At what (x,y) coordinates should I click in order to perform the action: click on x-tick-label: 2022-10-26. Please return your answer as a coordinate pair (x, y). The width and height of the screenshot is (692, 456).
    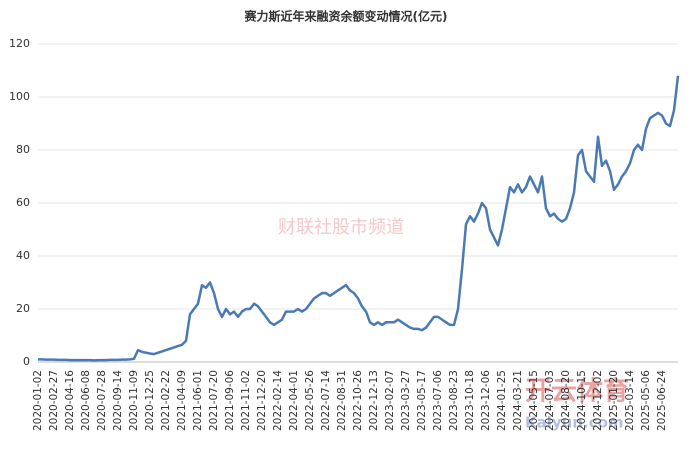
    Looking at the image, I should click on (358, 400).